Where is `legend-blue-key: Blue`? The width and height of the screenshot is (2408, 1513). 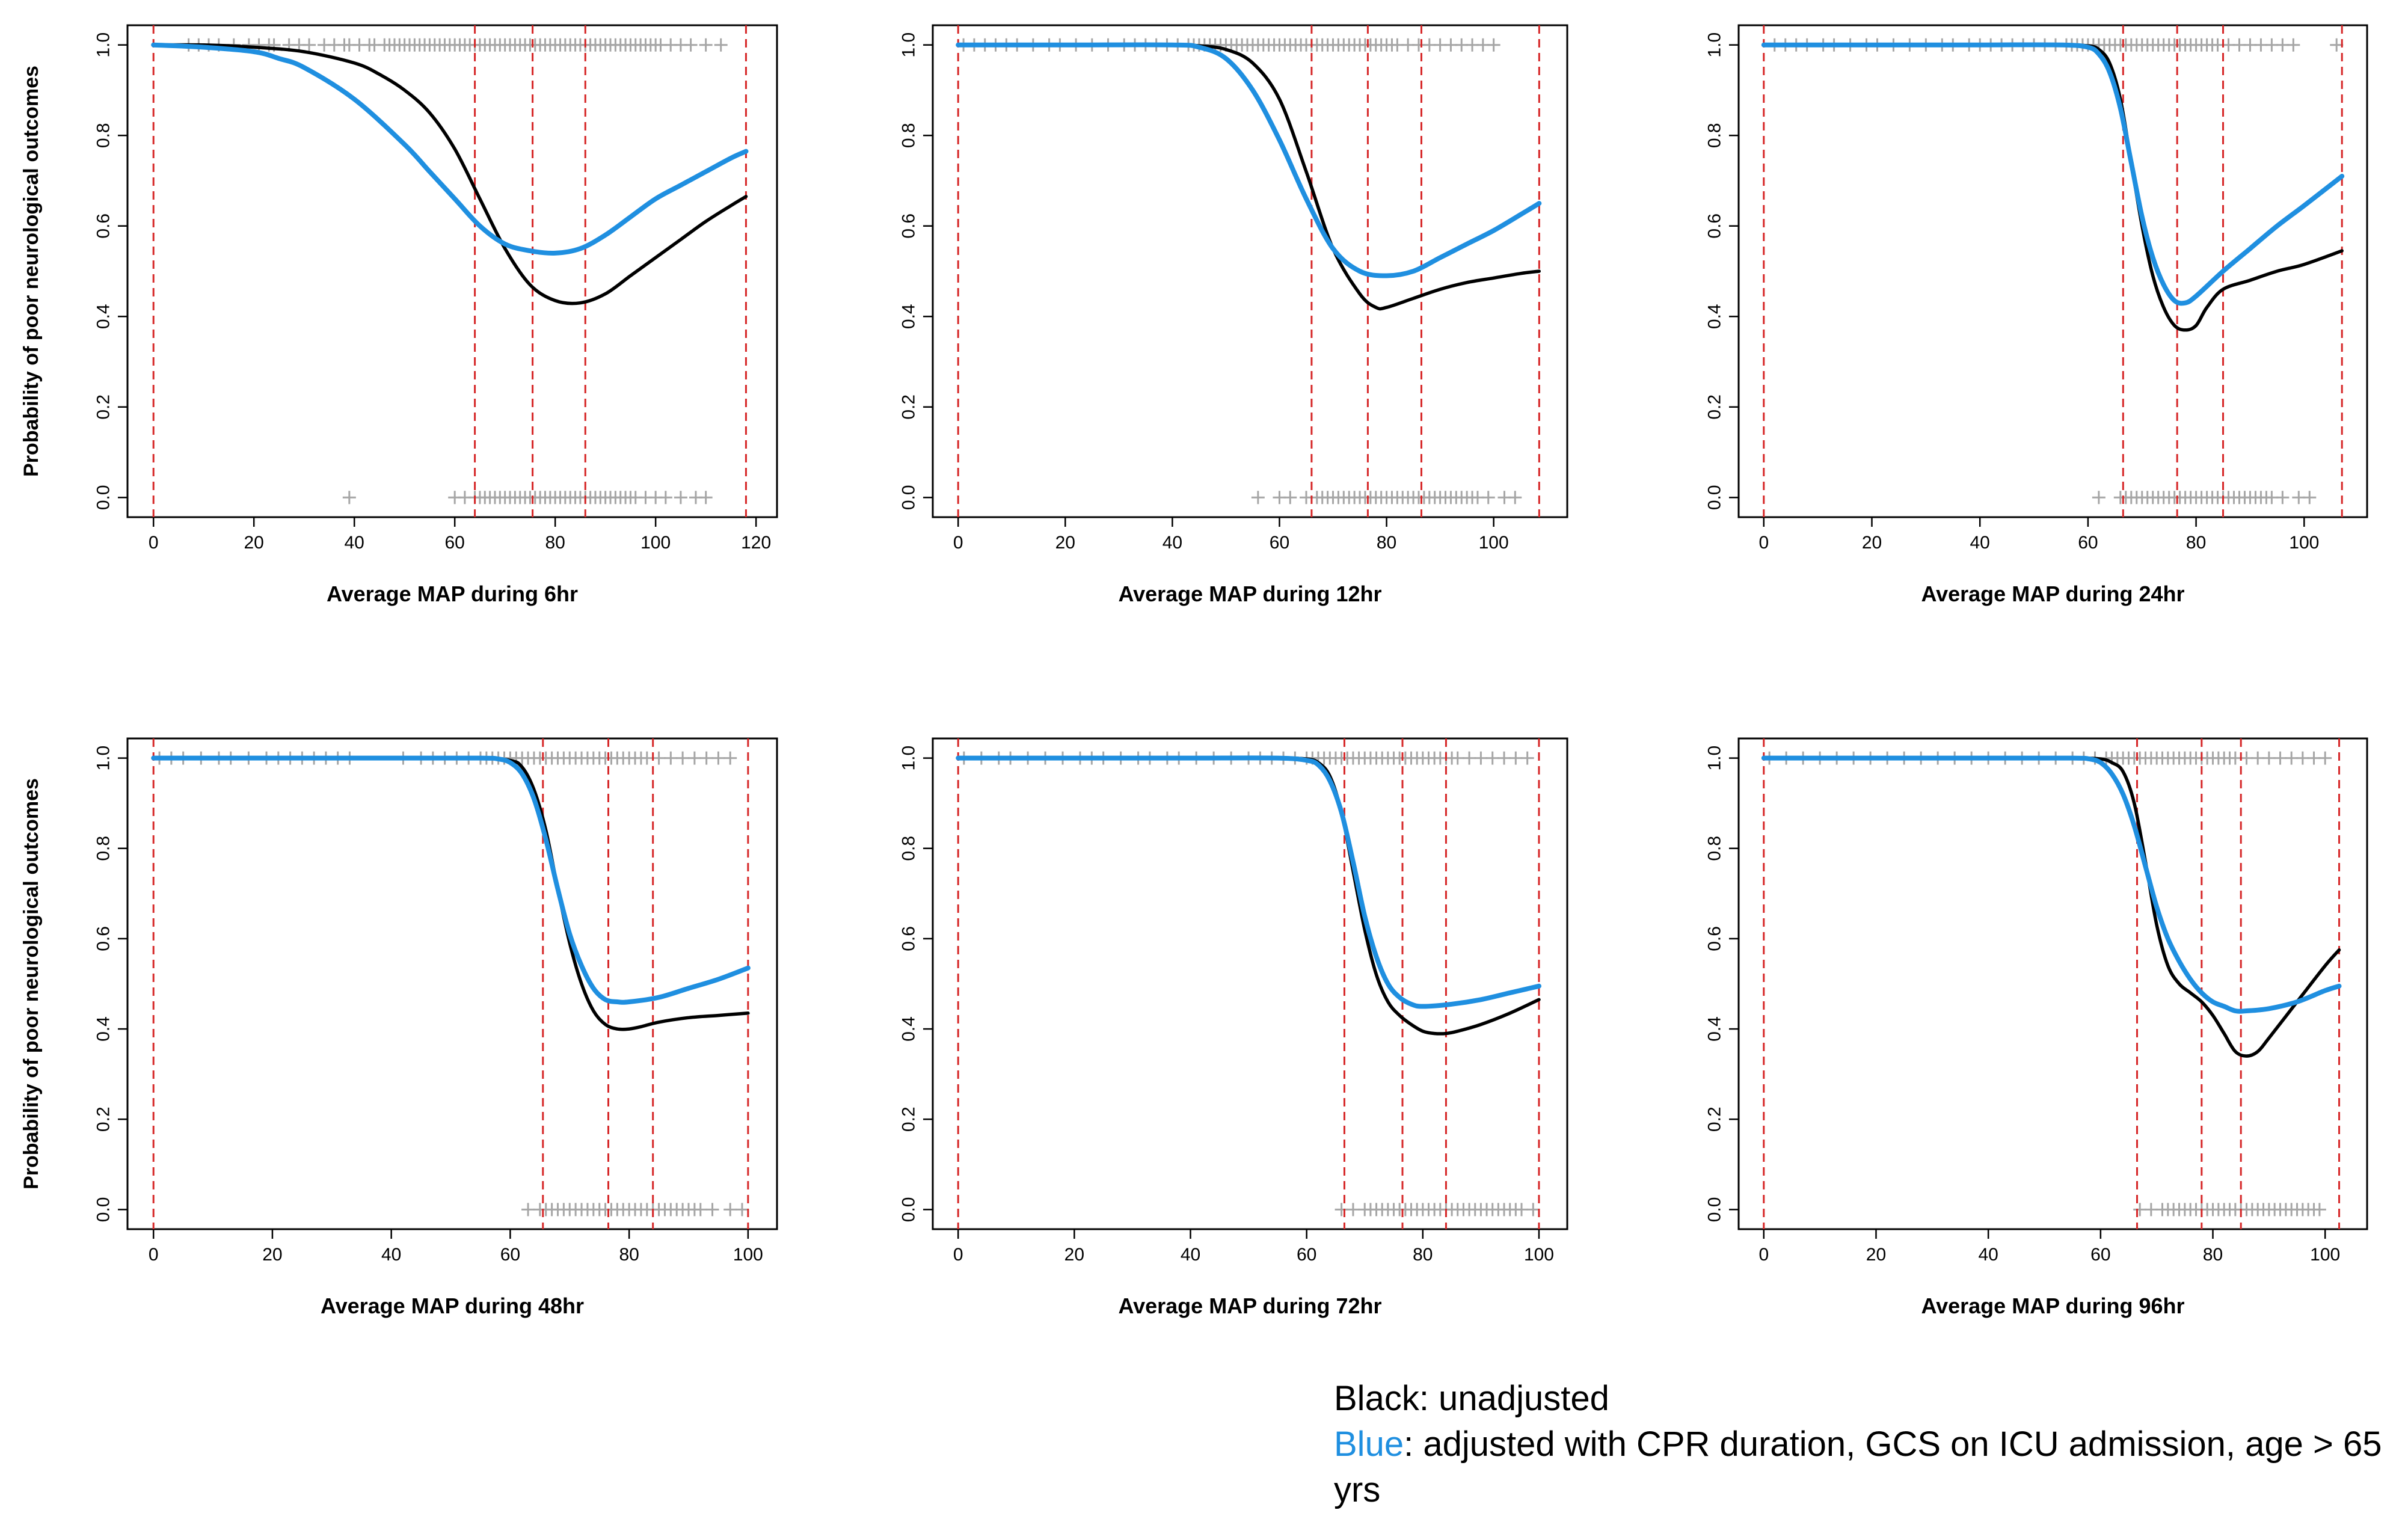
legend-blue-key: Blue is located at coordinates (1369, 1444).